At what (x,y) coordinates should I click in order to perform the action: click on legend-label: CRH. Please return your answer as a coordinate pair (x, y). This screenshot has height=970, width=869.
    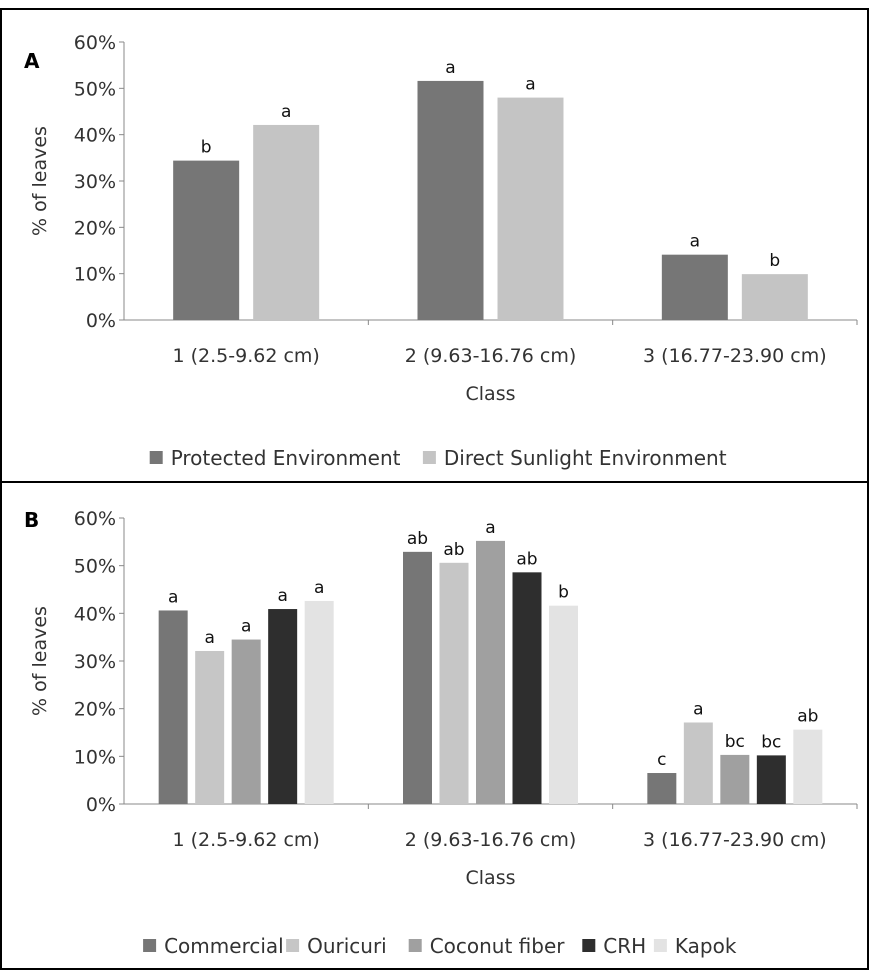
    Looking at the image, I should click on (624, 946).